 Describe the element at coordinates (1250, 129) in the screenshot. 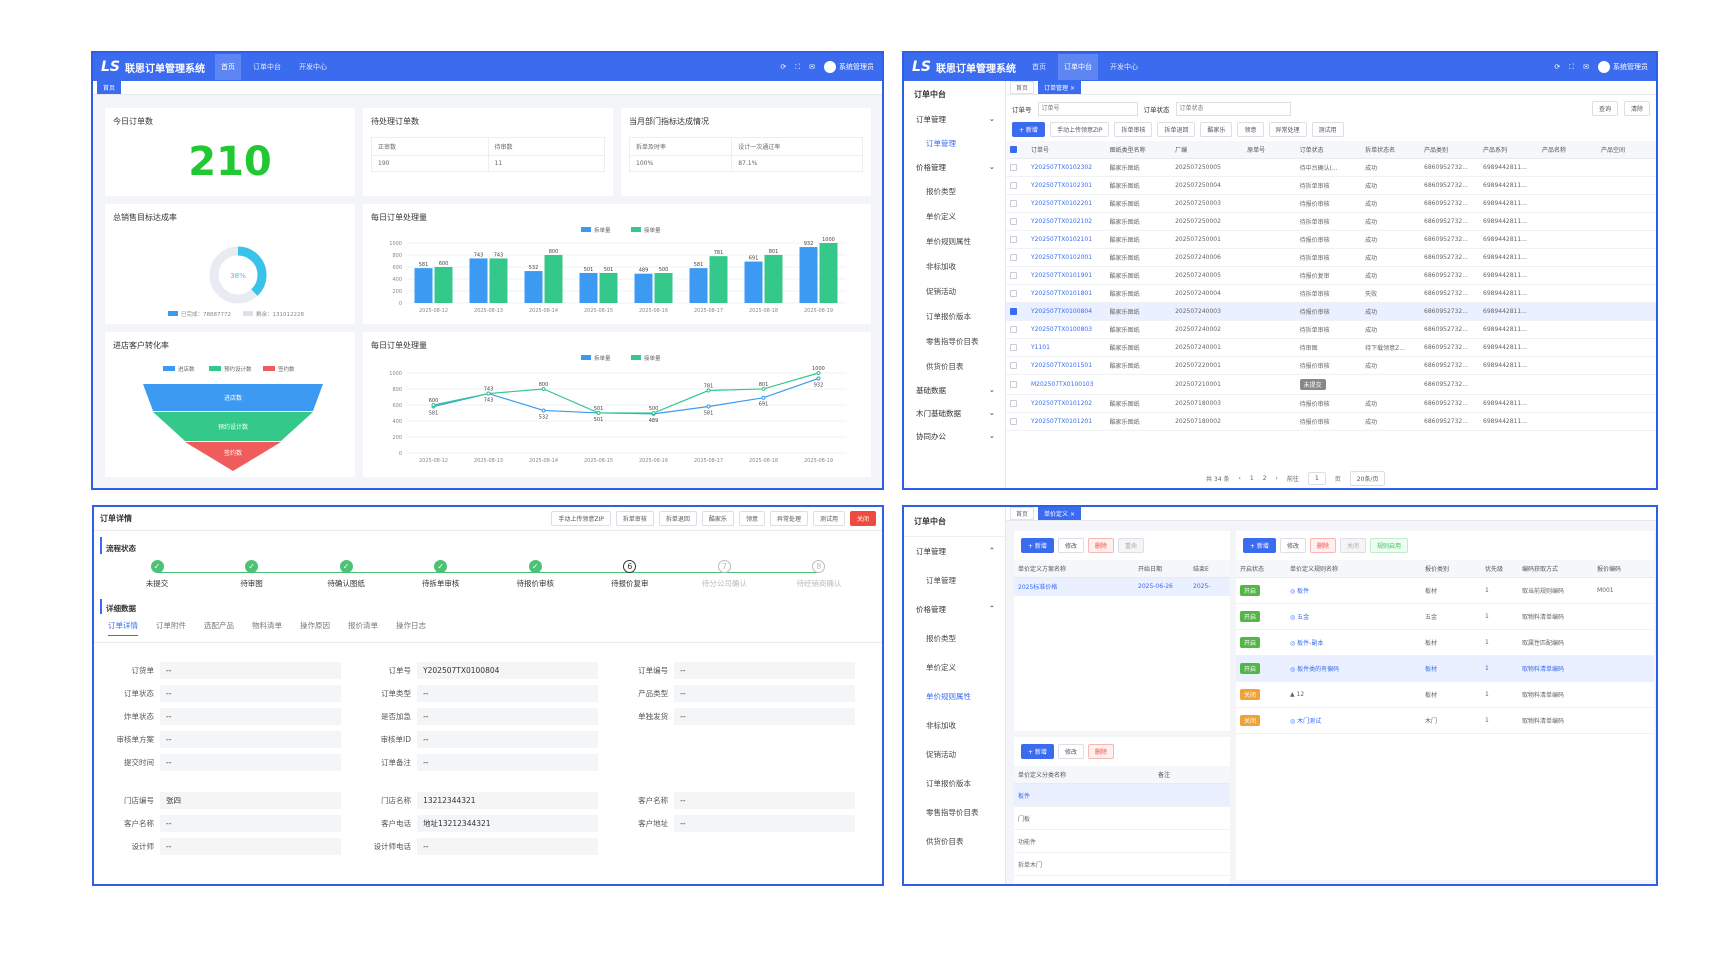

I see `lingyi-dropdown: 领意` at that location.